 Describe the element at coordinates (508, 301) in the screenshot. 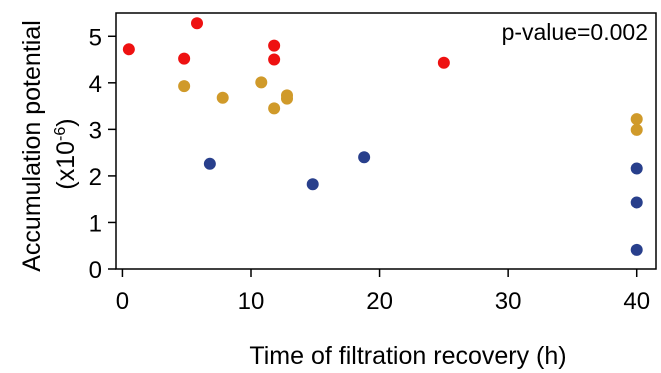

I see `x-tick-label: 30` at that location.